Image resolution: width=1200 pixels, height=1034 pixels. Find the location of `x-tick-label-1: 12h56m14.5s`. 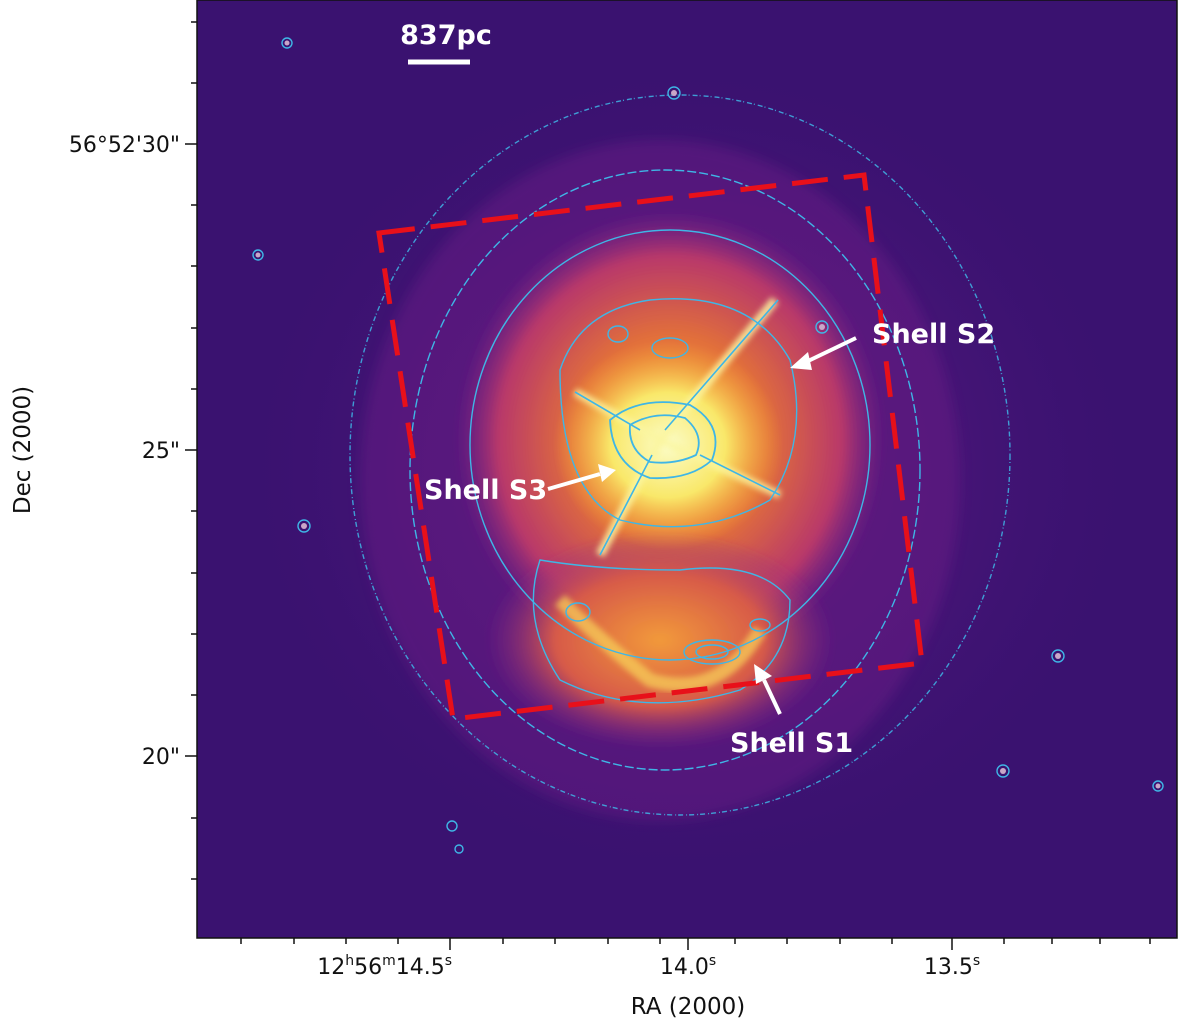

x-tick-label-1: 12h56m14.5s is located at coordinates (384, 966).